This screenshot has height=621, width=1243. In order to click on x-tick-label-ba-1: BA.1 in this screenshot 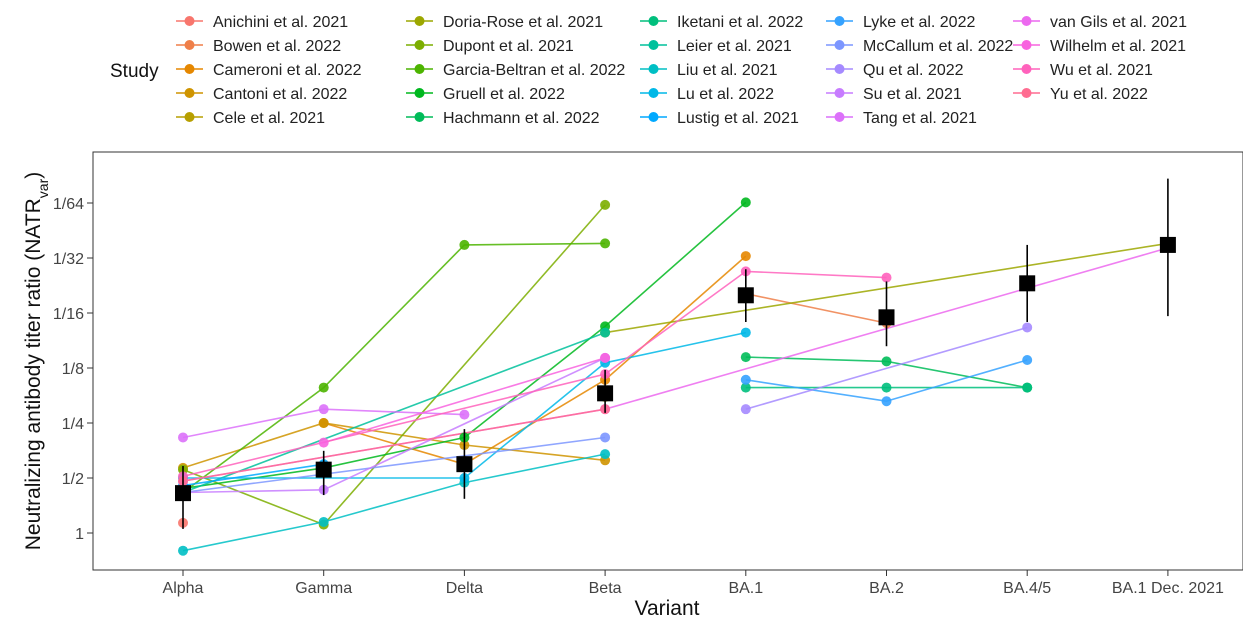, I will do `click(745, 588)`.